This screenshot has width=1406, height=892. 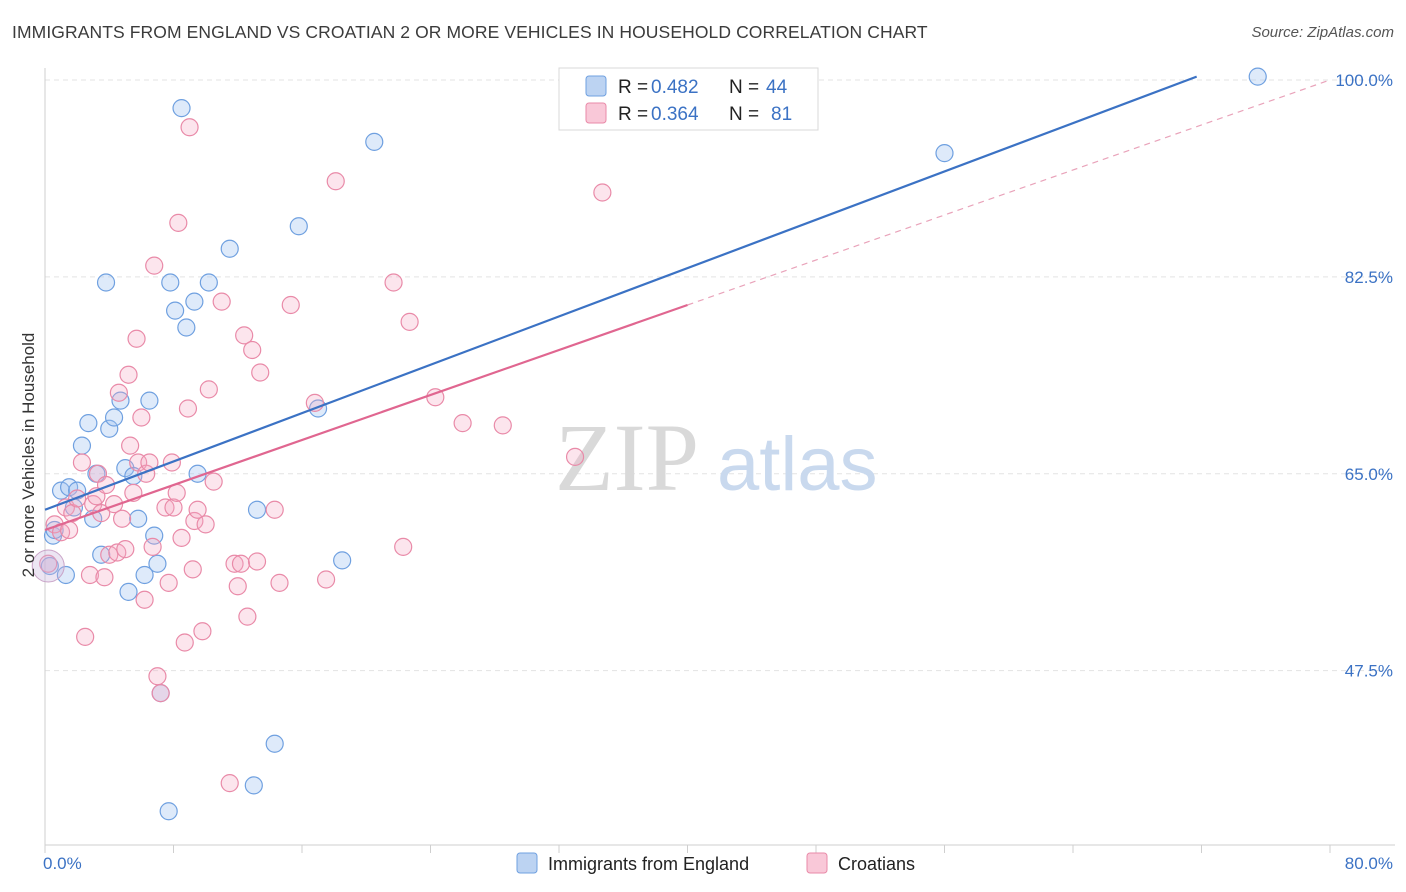 What do you see at coordinates (648, 864) in the screenshot?
I see `bottom-legend-label-blue: Immigrants from England` at bounding box center [648, 864].